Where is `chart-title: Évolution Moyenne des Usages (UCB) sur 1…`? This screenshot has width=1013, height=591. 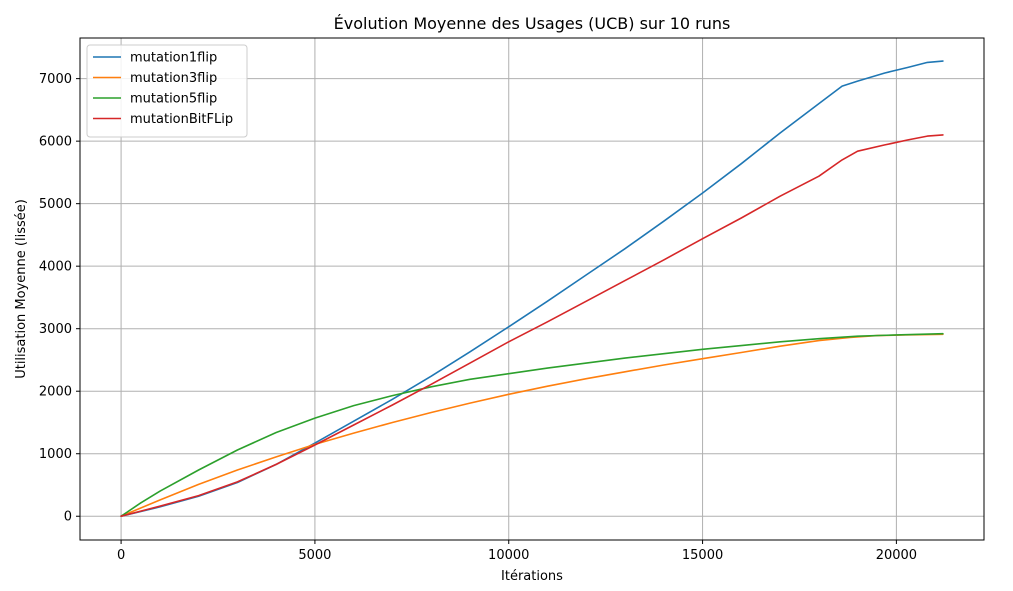 chart-title: Évolution Moyenne des Usages (UCB) sur 1… is located at coordinates (532, 23).